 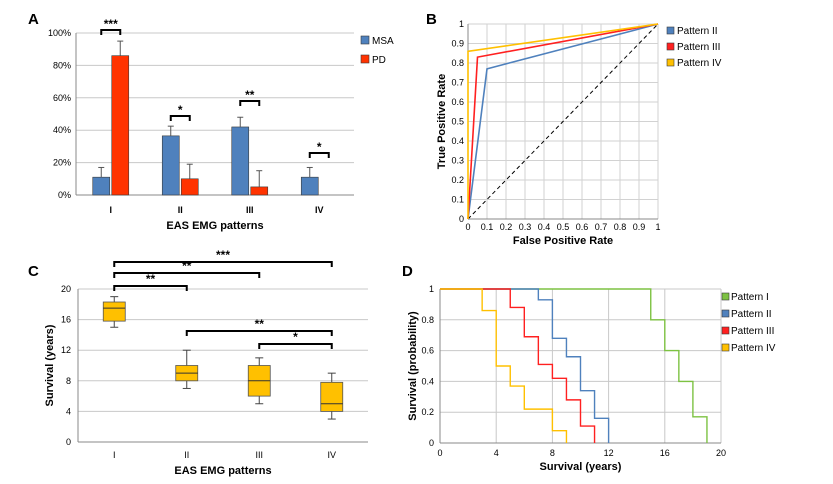 I want to click on x-tick-label: 12, so click(x=609, y=453).